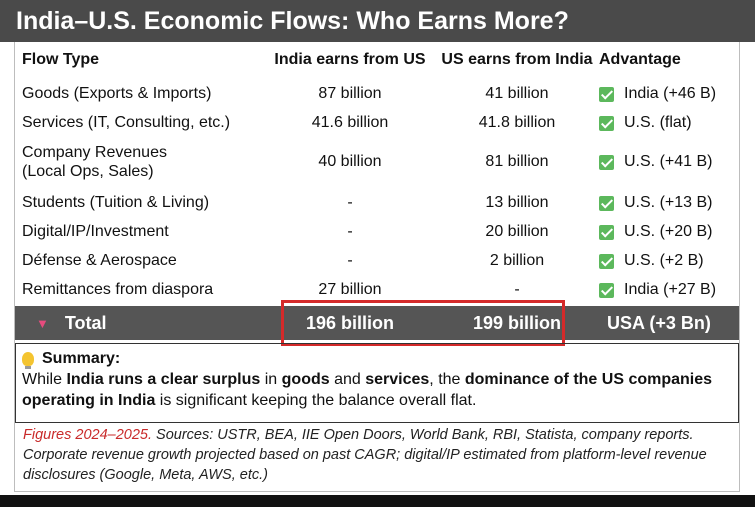 This screenshot has width=755, height=507. I want to click on summary-part: , the, so click(447, 379).